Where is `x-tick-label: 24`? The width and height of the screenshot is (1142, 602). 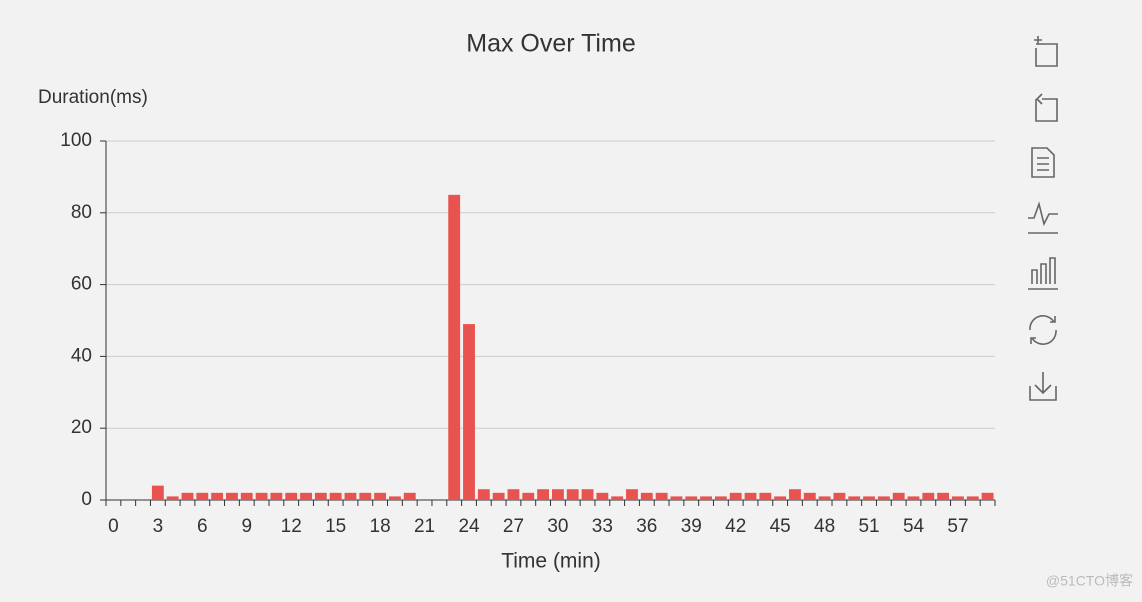
x-tick-label: 24 is located at coordinates (469, 526).